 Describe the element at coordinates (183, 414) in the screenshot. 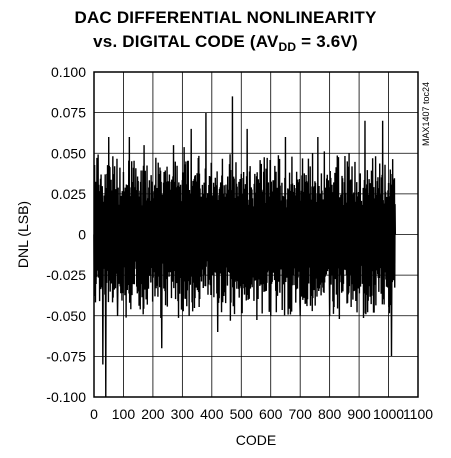

I see `x-tick-label: 300` at that location.